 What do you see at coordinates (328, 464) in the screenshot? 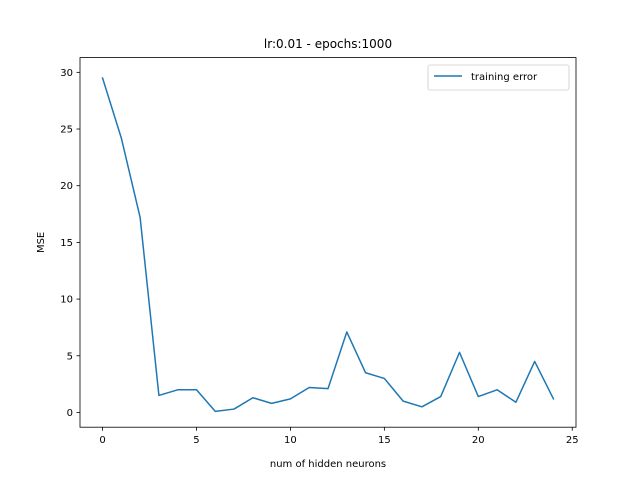
I see `x-axis-label: num of hidden neurons` at bounding box center [328, 464].